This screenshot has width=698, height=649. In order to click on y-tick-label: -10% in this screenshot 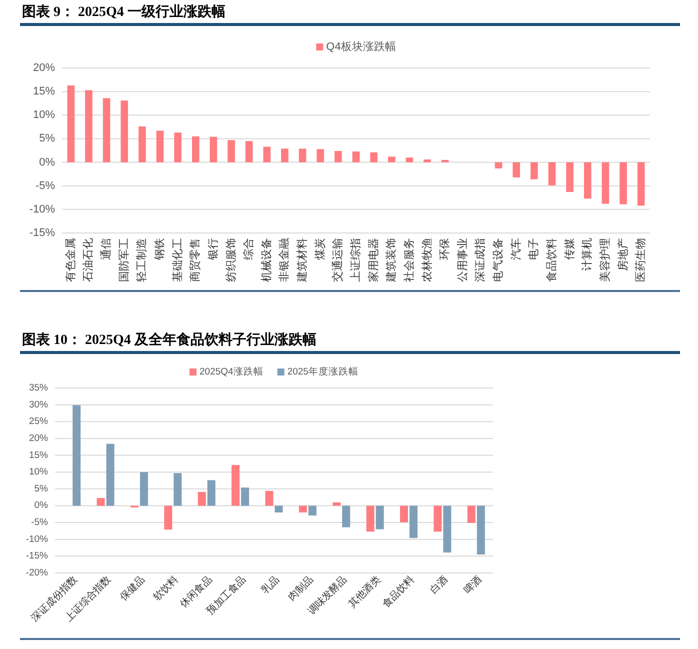, I will do `click(42, 209)`.